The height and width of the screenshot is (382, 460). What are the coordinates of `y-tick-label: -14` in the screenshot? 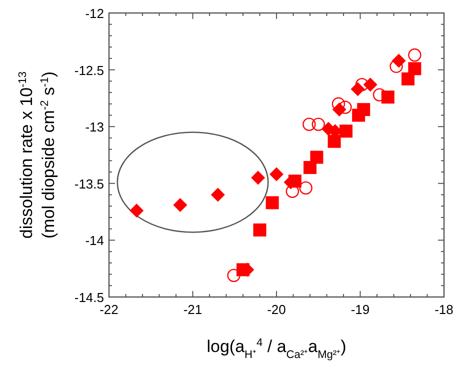 It's located at (94, 240).